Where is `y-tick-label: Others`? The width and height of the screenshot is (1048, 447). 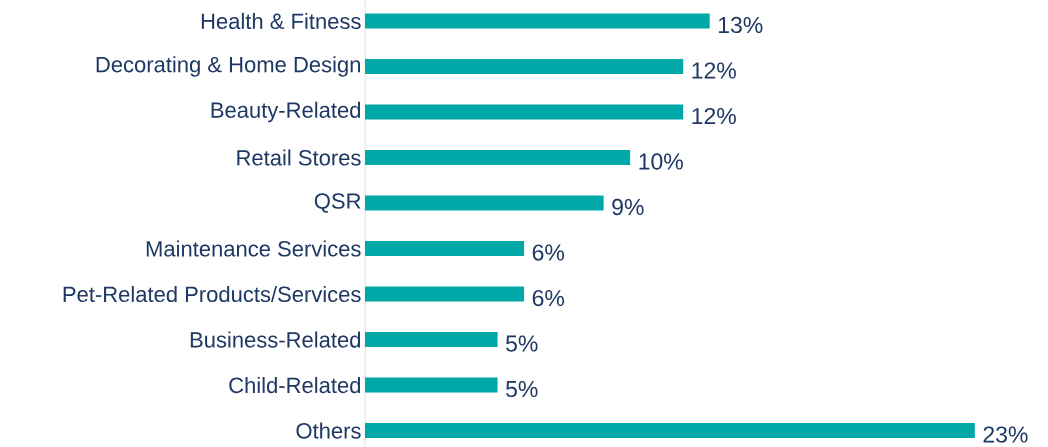 y-tick-label: Others is located at coordinates (328, 430).